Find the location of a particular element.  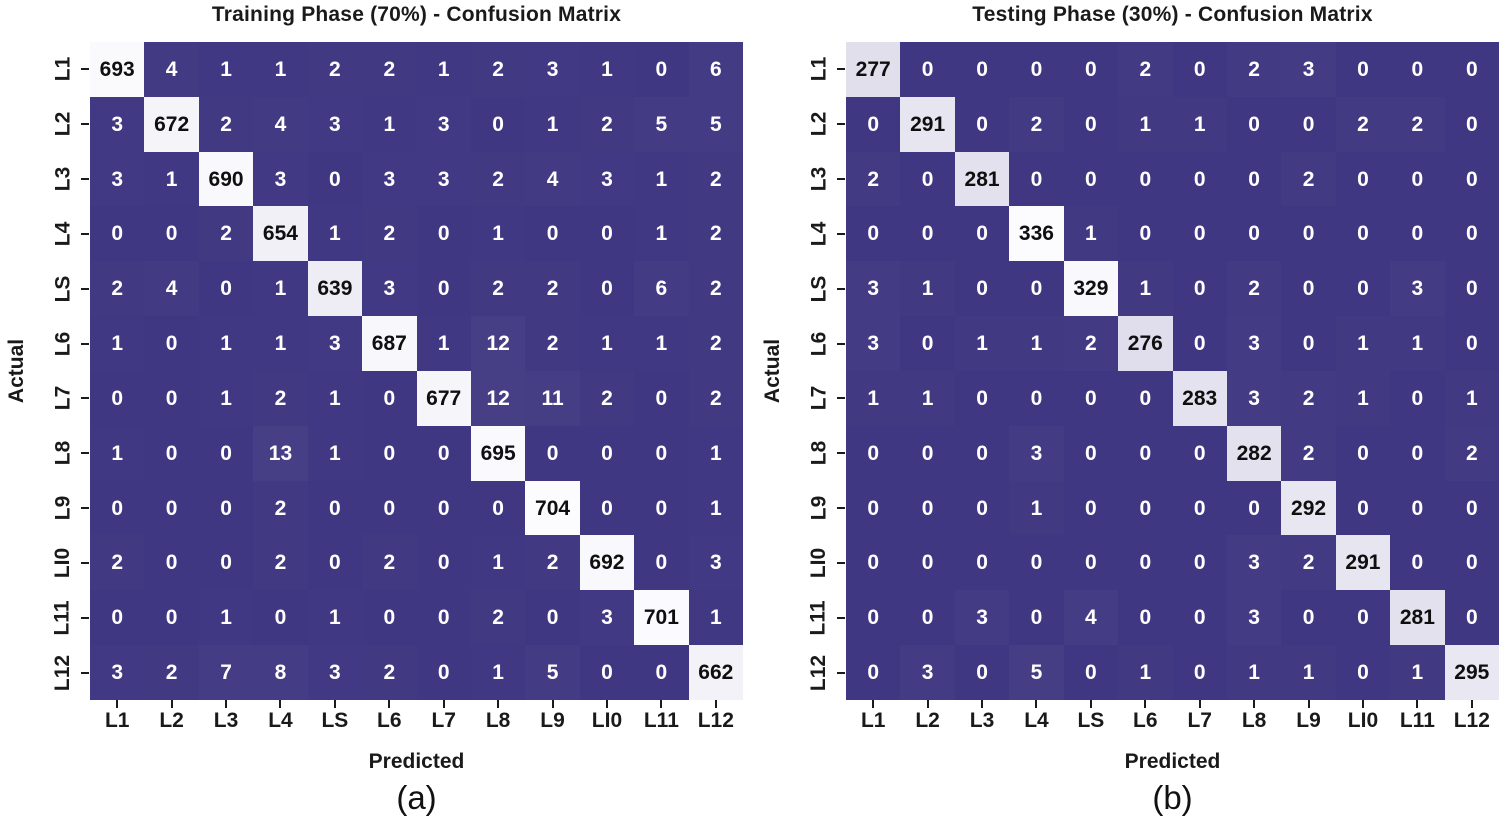

matrix-cell: 6 is located at coordinates (715, 69).